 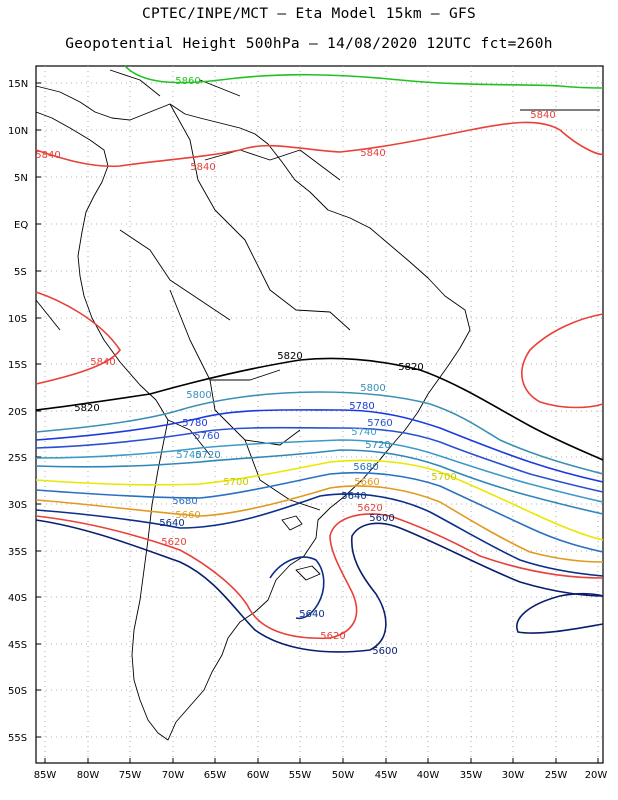 I want to click on lat-label: 35S, so click(x=17, y=552).